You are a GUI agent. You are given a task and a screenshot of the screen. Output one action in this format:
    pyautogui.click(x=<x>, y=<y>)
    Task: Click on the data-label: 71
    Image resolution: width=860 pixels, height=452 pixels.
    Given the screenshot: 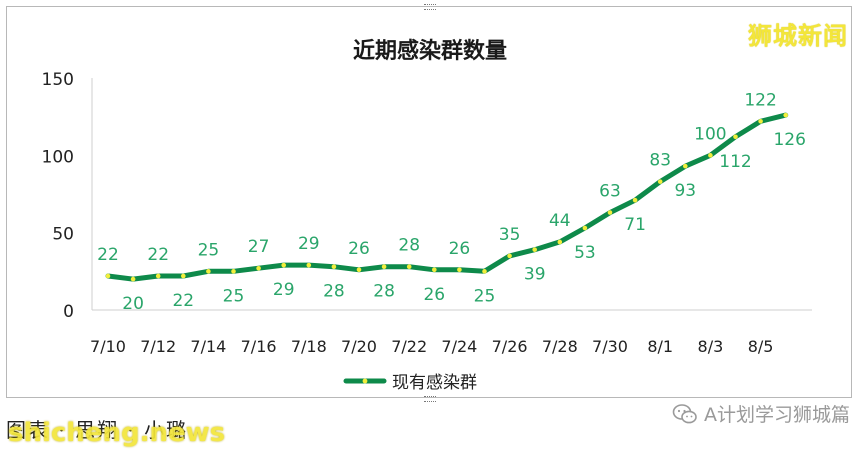 What is the action you would take?
    pyautogui.click(x=635, y=225)
    